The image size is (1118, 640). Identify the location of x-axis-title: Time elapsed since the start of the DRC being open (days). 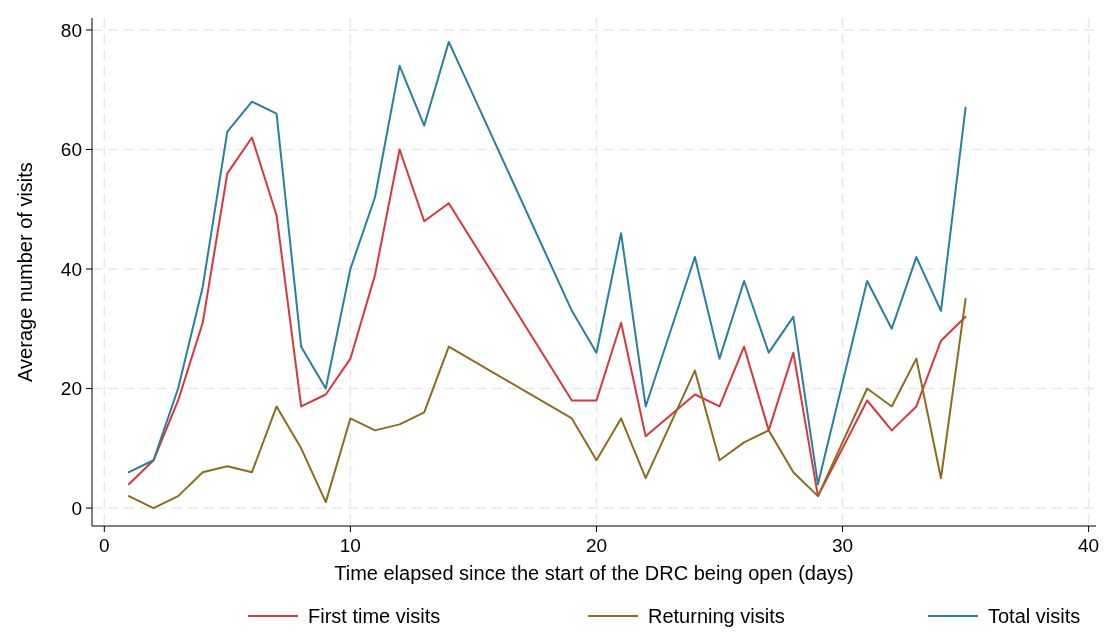
(594, 573).